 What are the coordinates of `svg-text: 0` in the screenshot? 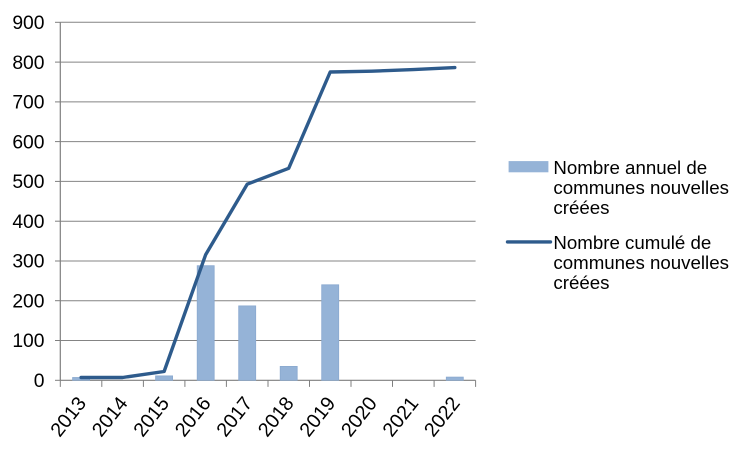 It's located at (39, 381).